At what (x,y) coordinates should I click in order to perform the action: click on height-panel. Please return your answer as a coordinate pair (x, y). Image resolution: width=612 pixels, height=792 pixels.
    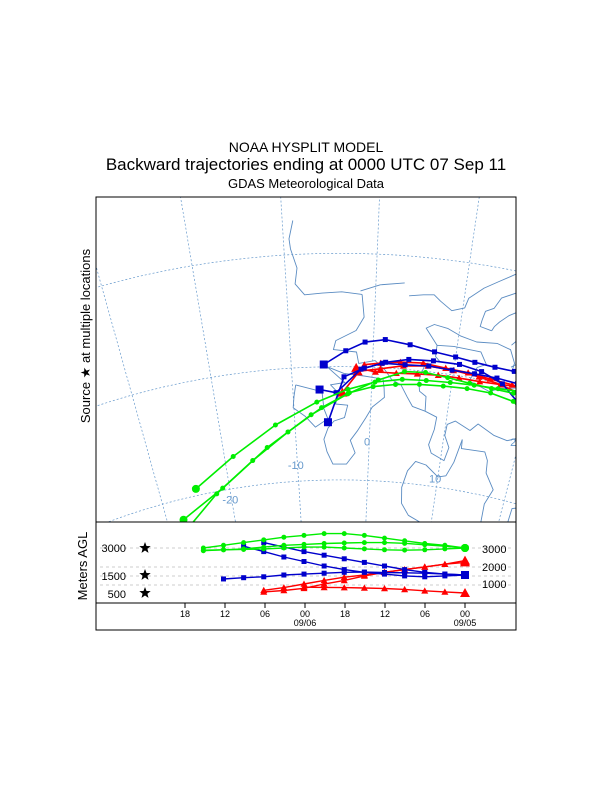
    Looking at the image, I should click on (306, 564).